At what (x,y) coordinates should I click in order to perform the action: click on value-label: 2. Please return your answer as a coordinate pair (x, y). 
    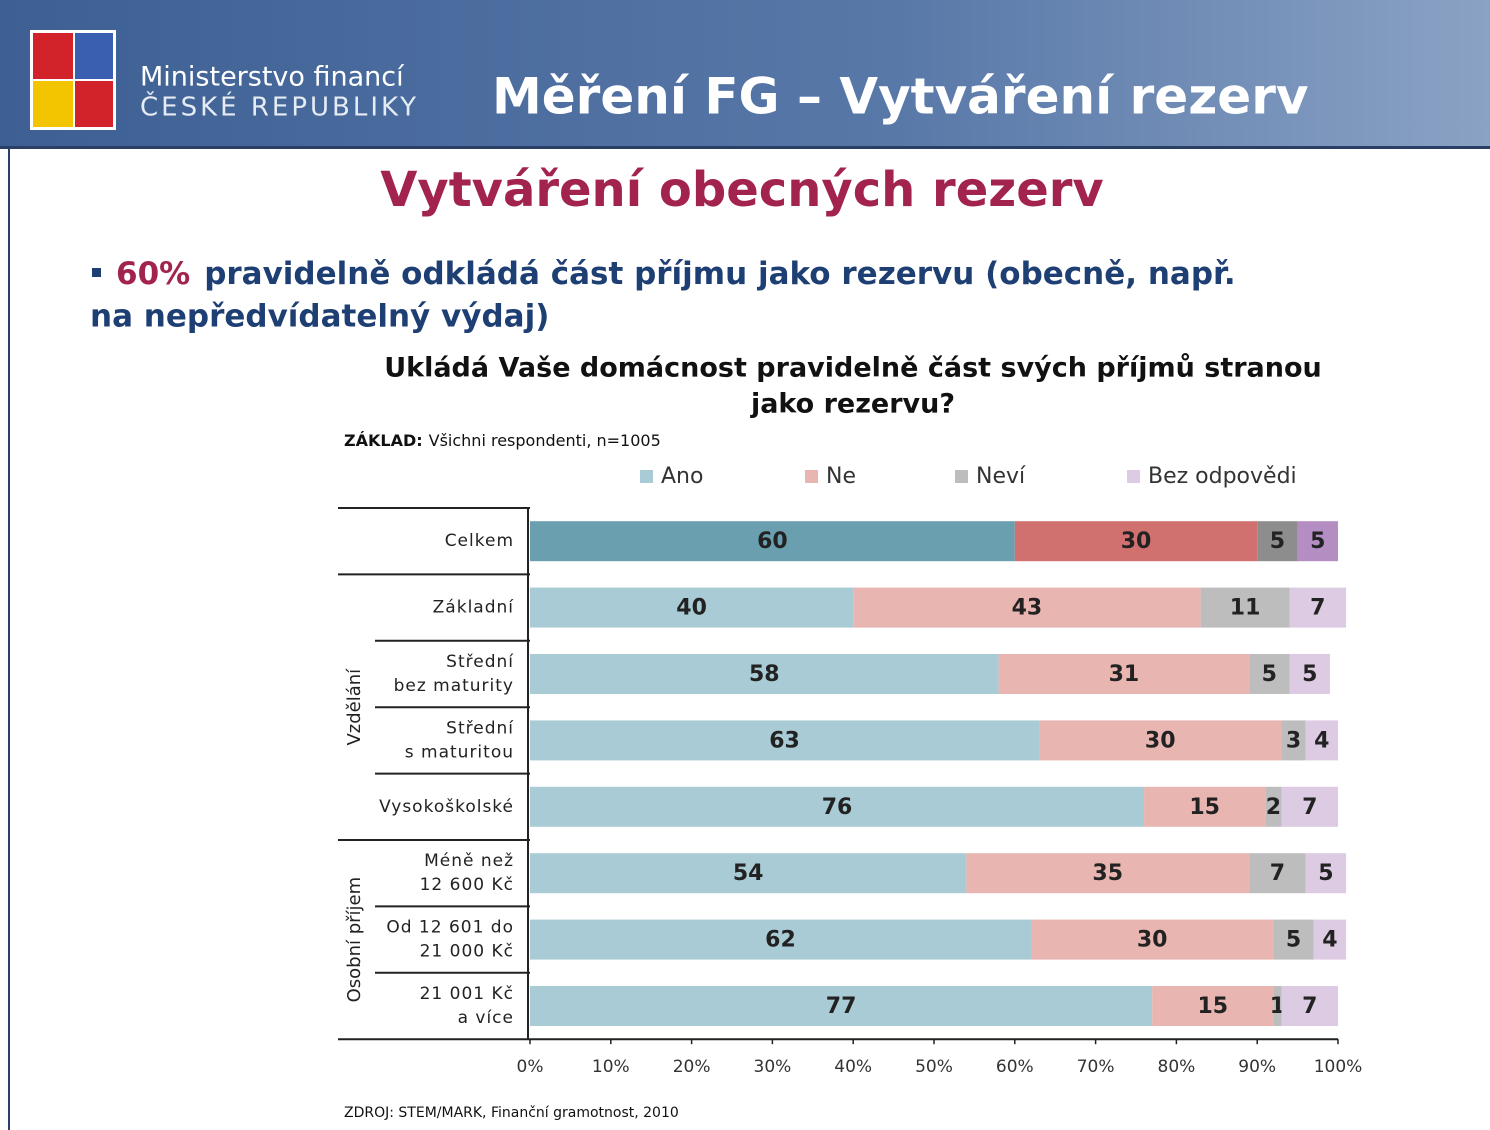
    Looking at the image, I should click on (1273, 807).